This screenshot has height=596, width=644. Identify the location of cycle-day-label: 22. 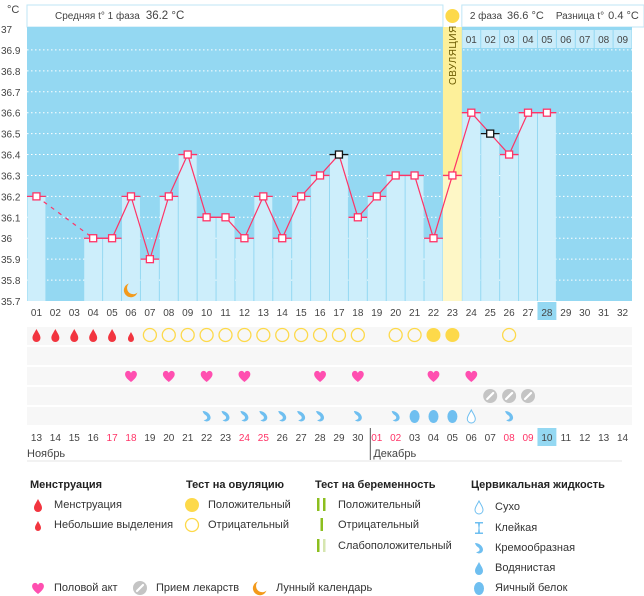
(434, 313).